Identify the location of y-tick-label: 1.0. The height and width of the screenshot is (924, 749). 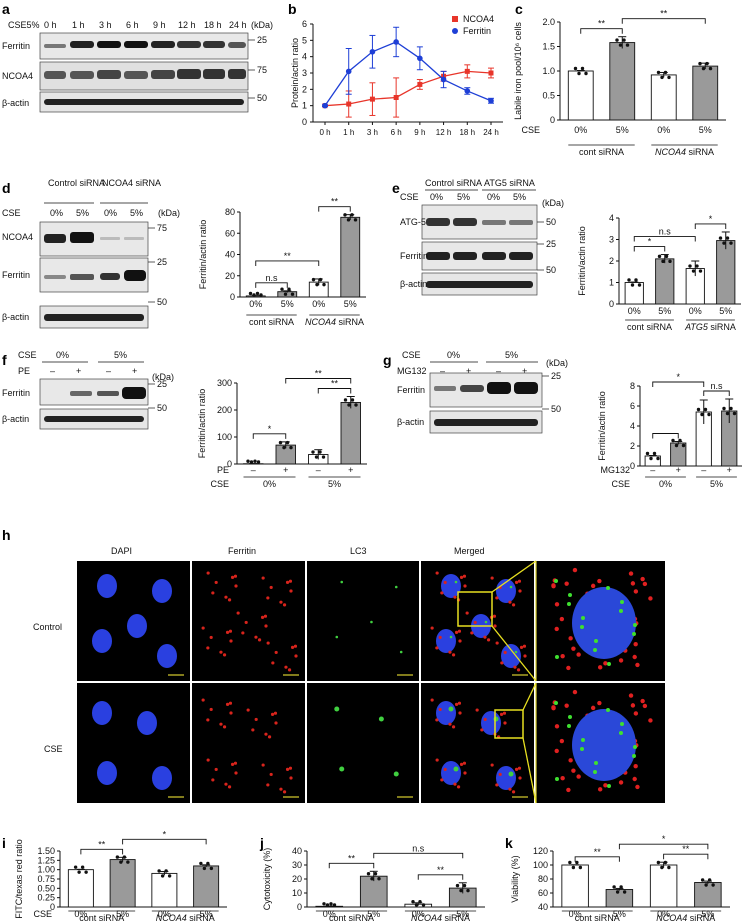
(548, 71).